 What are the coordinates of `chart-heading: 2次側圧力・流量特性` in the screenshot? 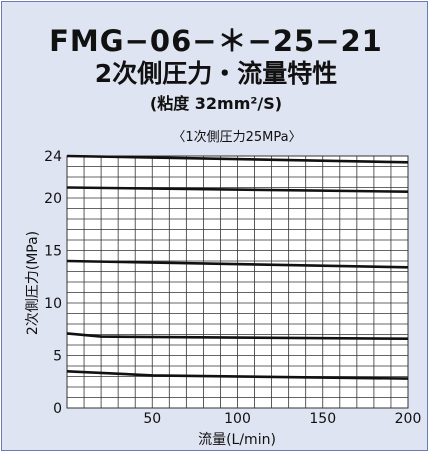 It's located at (216, 73).